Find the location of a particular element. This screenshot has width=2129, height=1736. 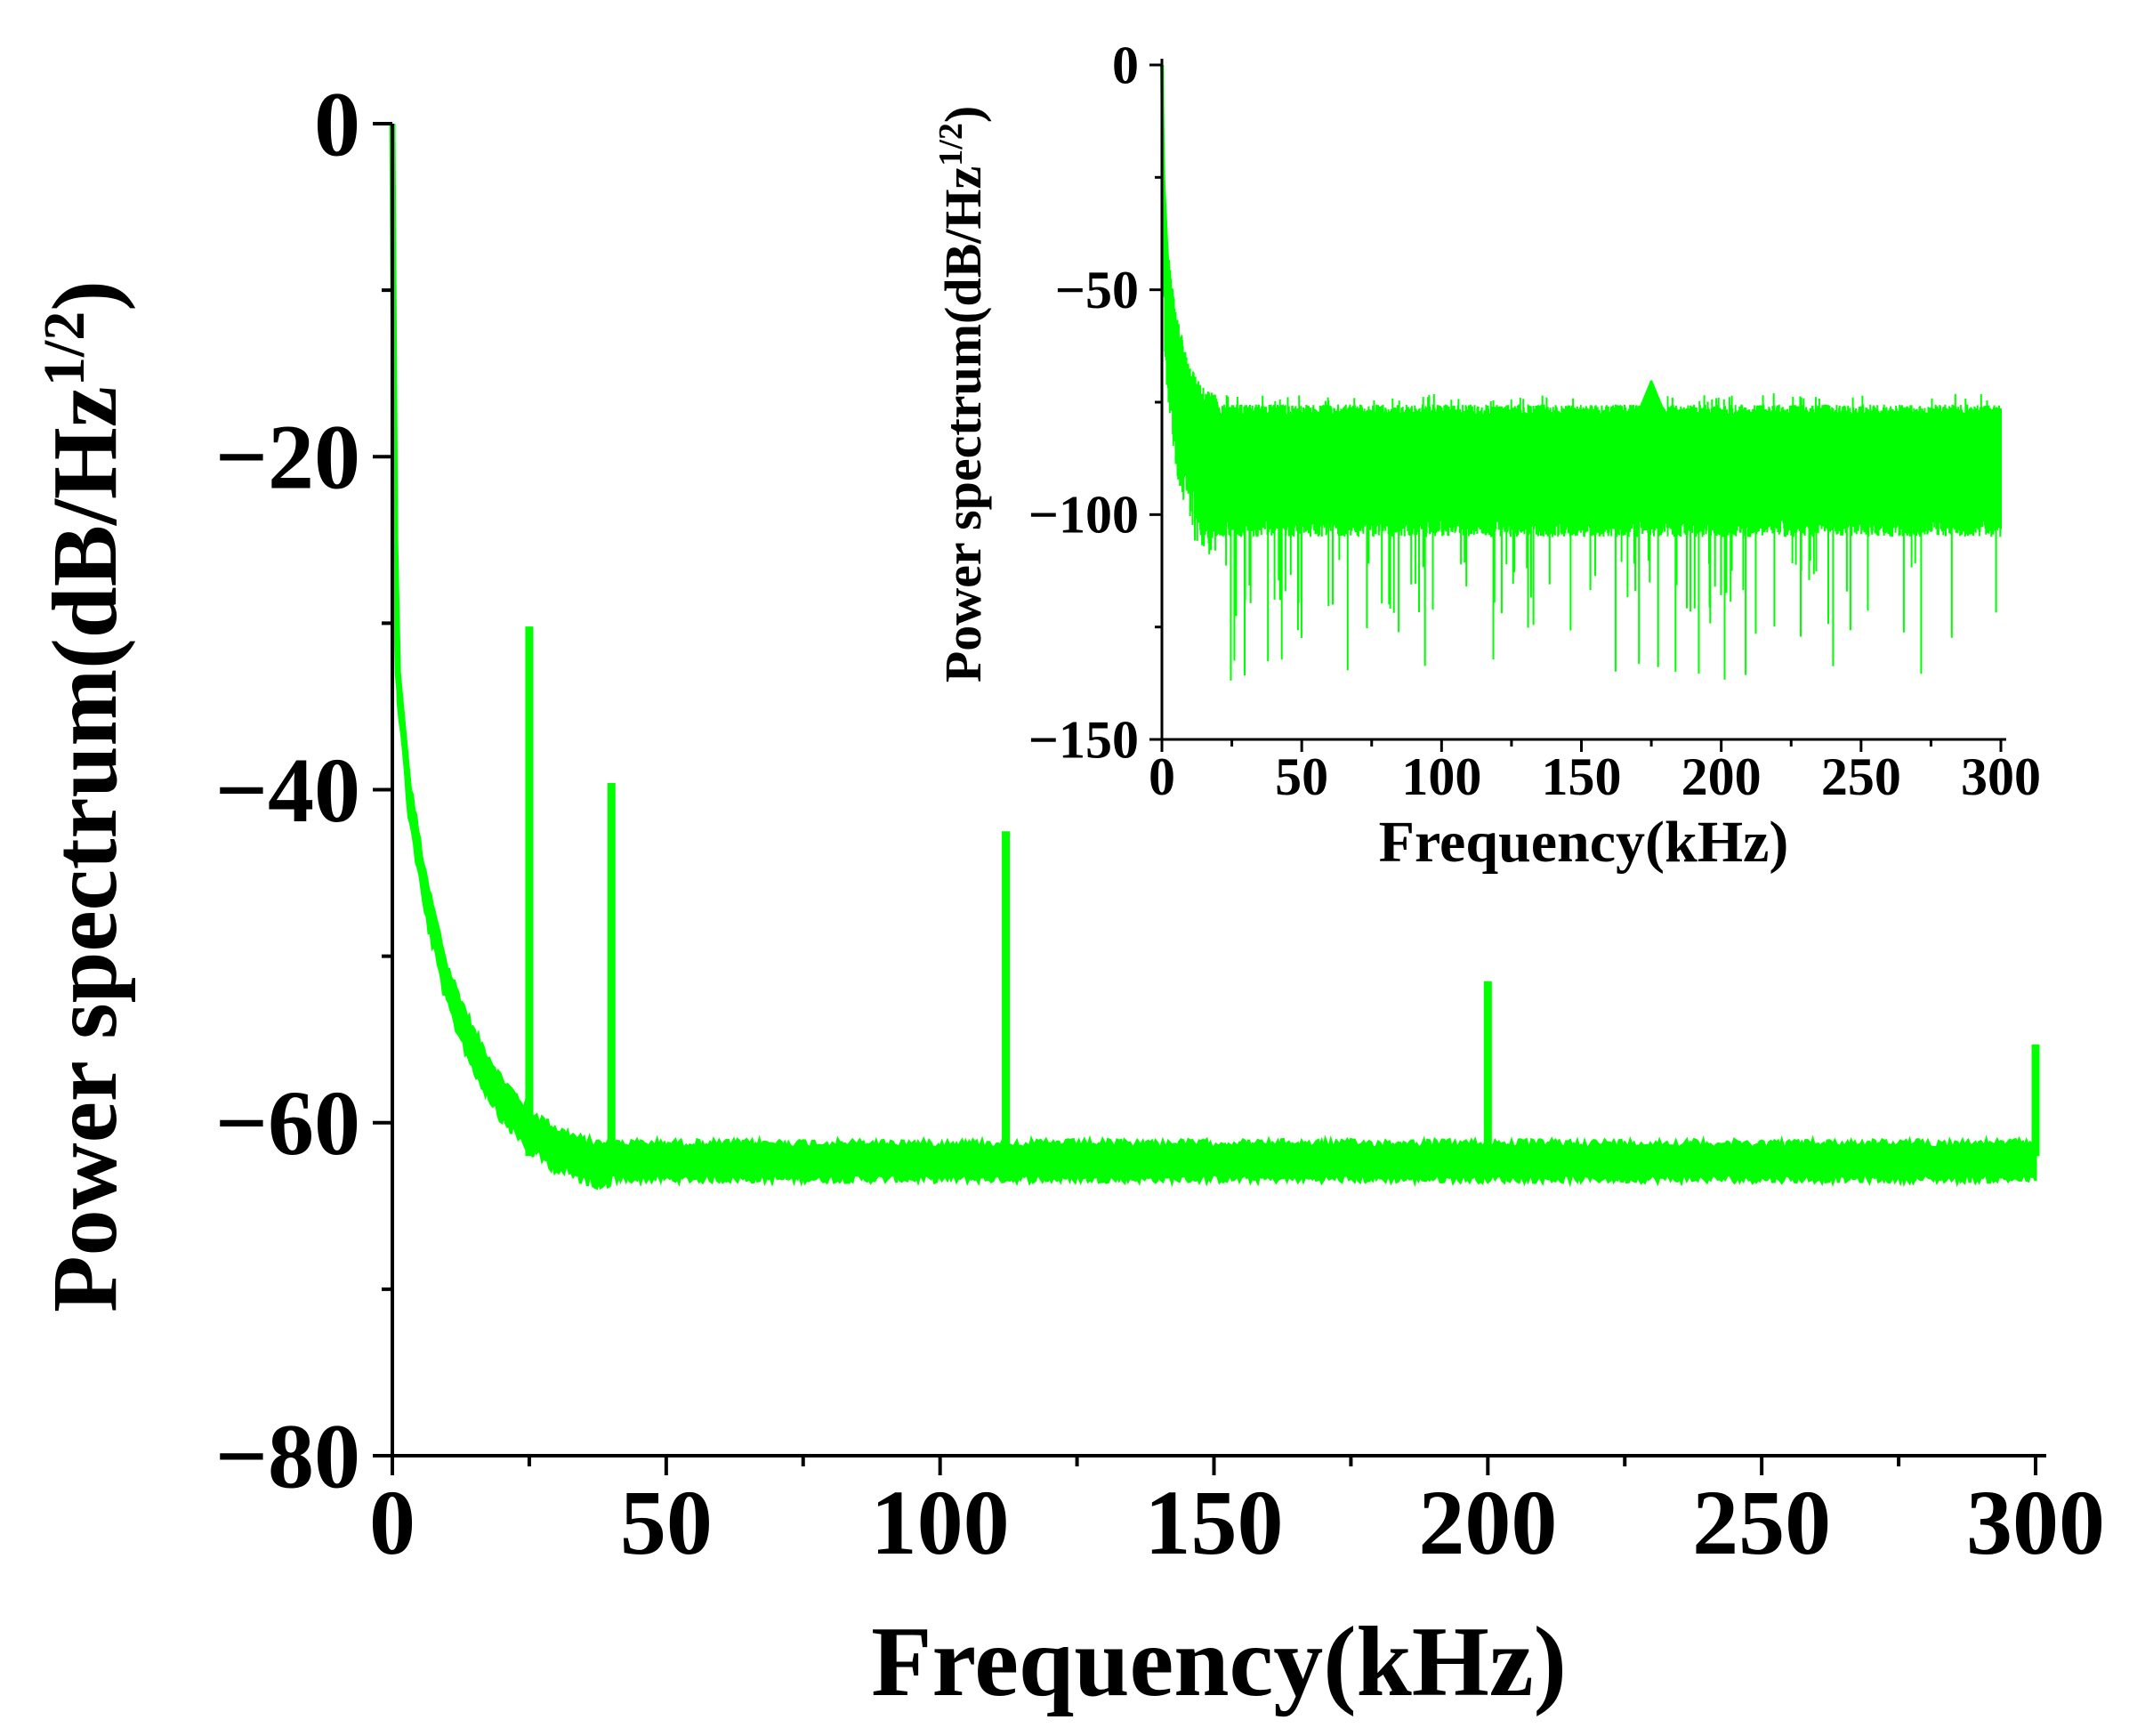

main-x-tick-label: 200 is located at coordinates (1487, 1523).